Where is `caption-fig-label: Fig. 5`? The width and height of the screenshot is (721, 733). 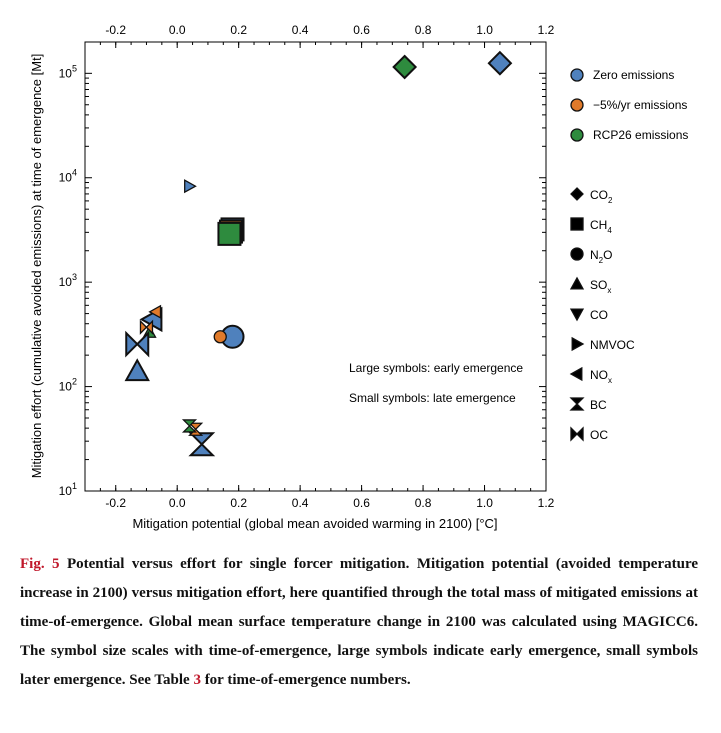 caption-fig-label: Fig. 5 is located at coordinates (40, 564).